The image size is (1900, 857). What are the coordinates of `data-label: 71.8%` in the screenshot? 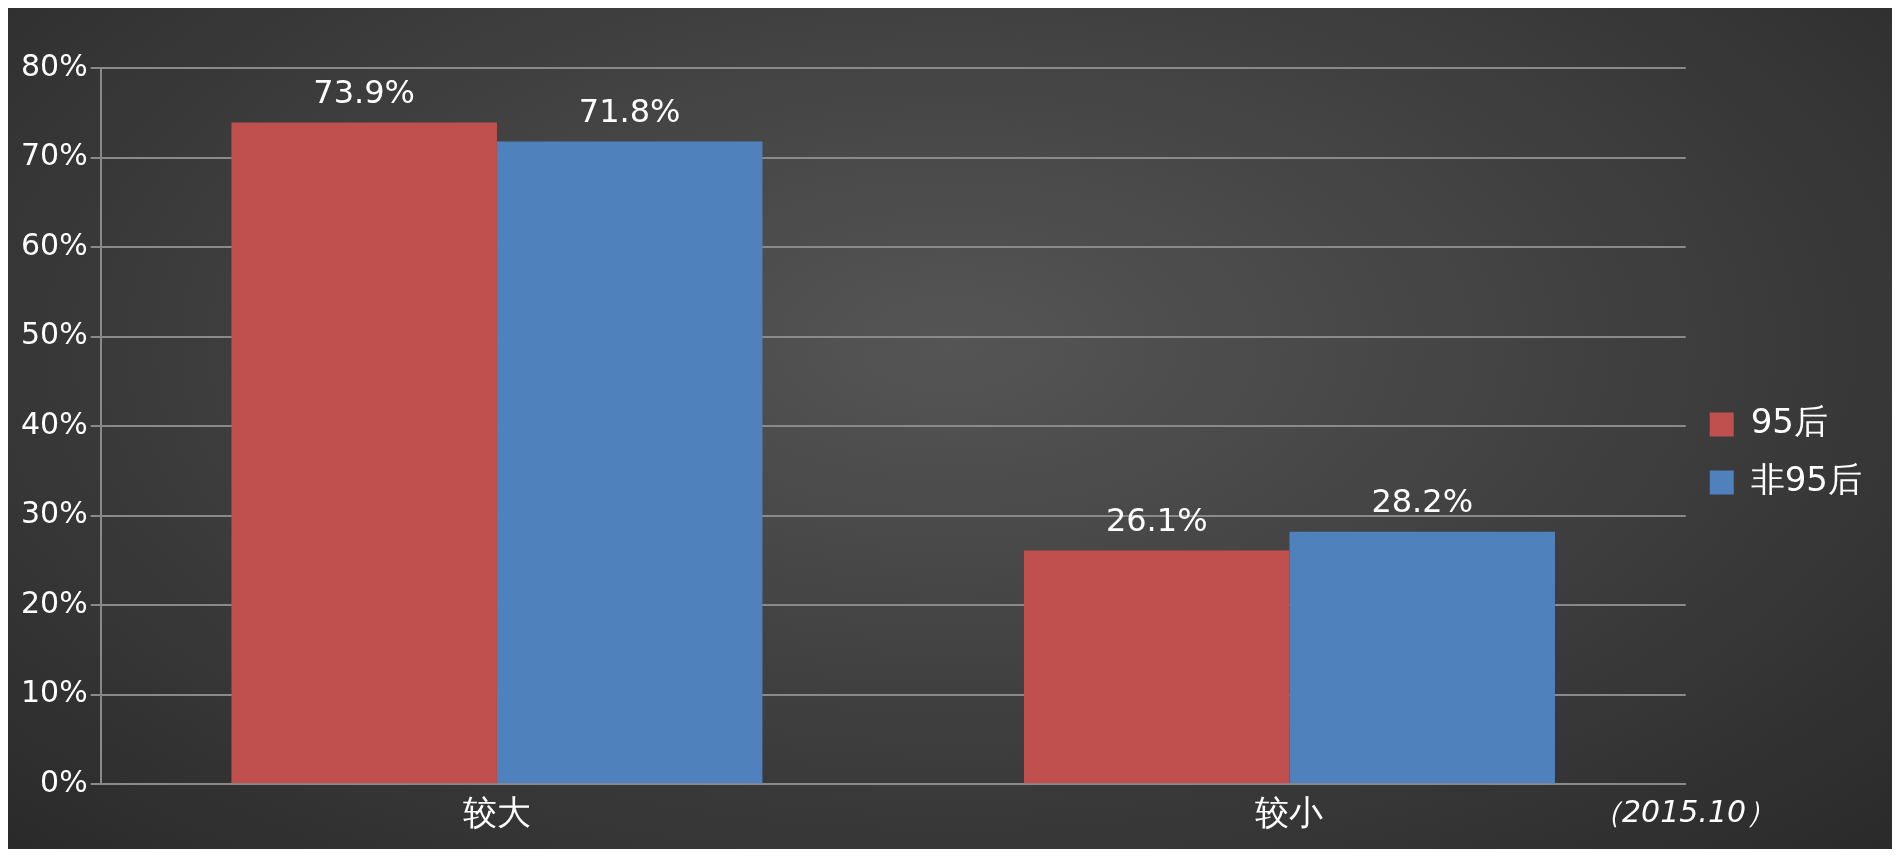 It's located at (629, 110).